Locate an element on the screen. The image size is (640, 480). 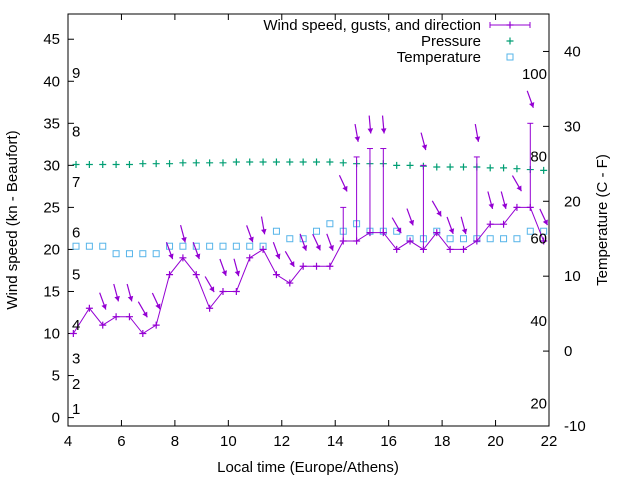
beaufort-label: 6 is located at coordinates (76, 233).